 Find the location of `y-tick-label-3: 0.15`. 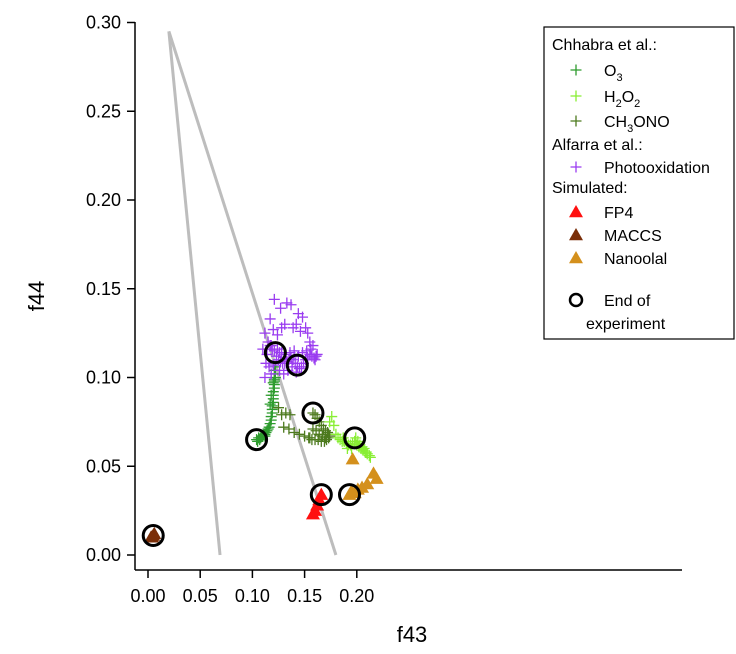

y-tick-label-3: 0.15 is located at coordinates (103, 289).